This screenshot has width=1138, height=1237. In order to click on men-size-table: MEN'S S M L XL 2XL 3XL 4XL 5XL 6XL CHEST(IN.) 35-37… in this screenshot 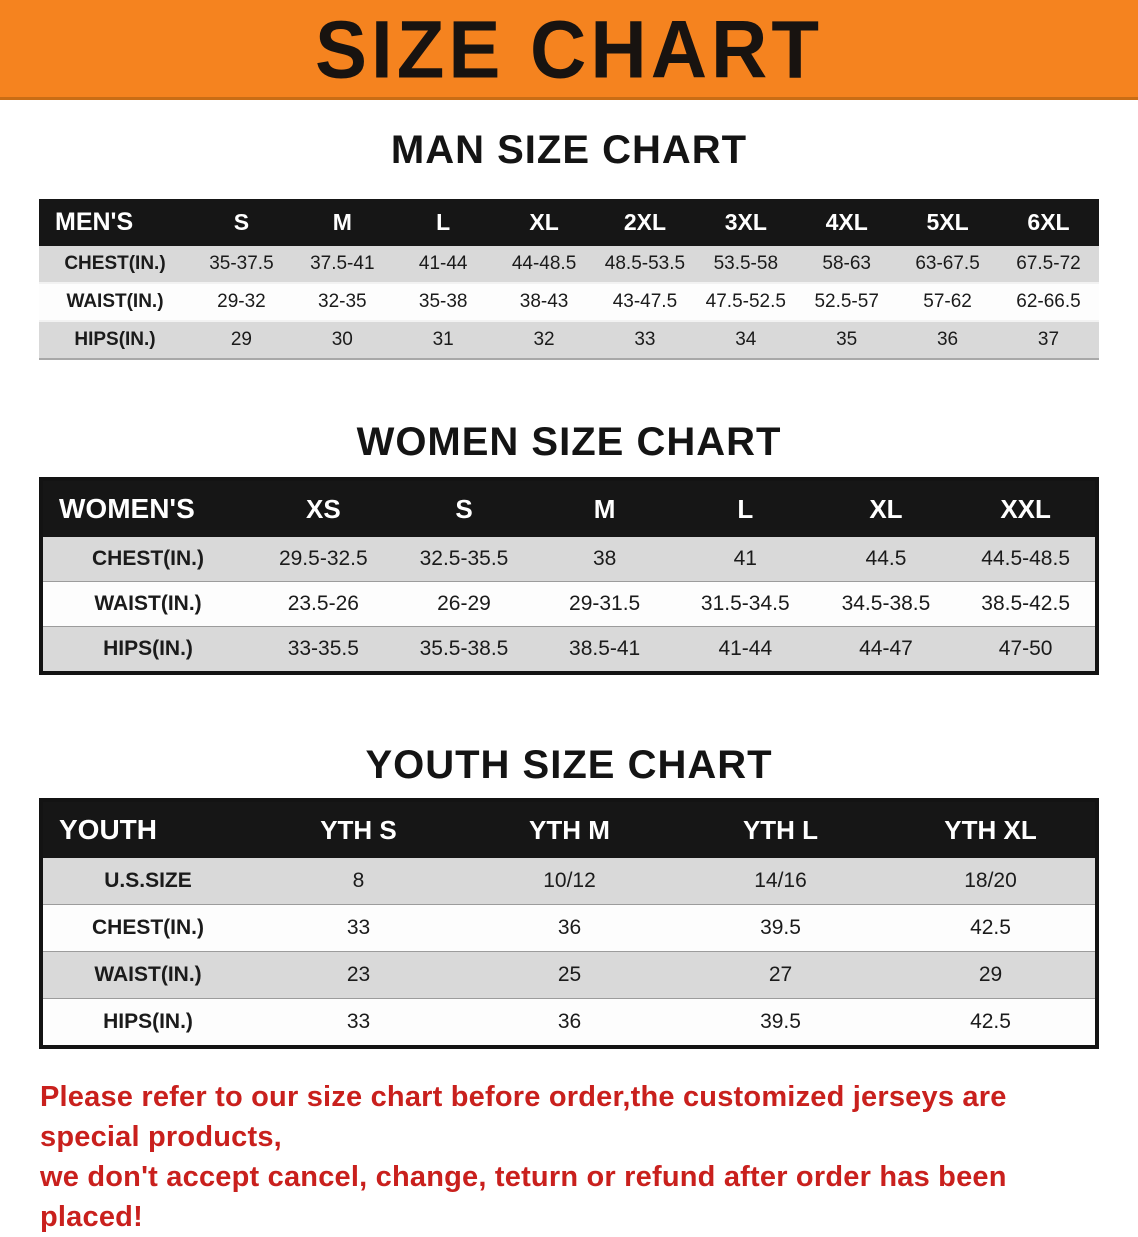, I will do `click(569, 279)`.